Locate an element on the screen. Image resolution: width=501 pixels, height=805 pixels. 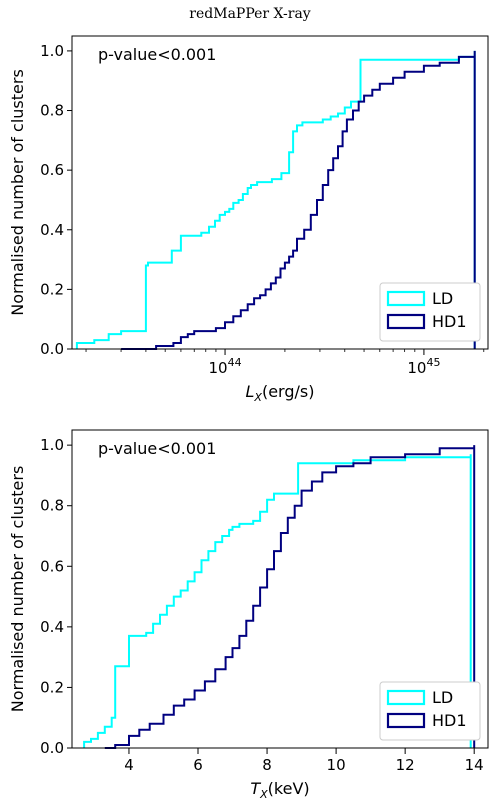
x-axis-label: LX(erg/s) is located at coordinates (280, 393).